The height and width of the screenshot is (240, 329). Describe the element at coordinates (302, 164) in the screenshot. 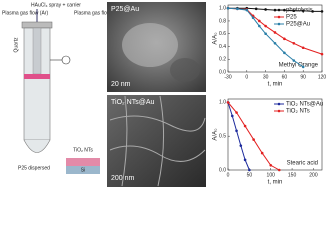

I see `annotation: Stearic acid` at that location.